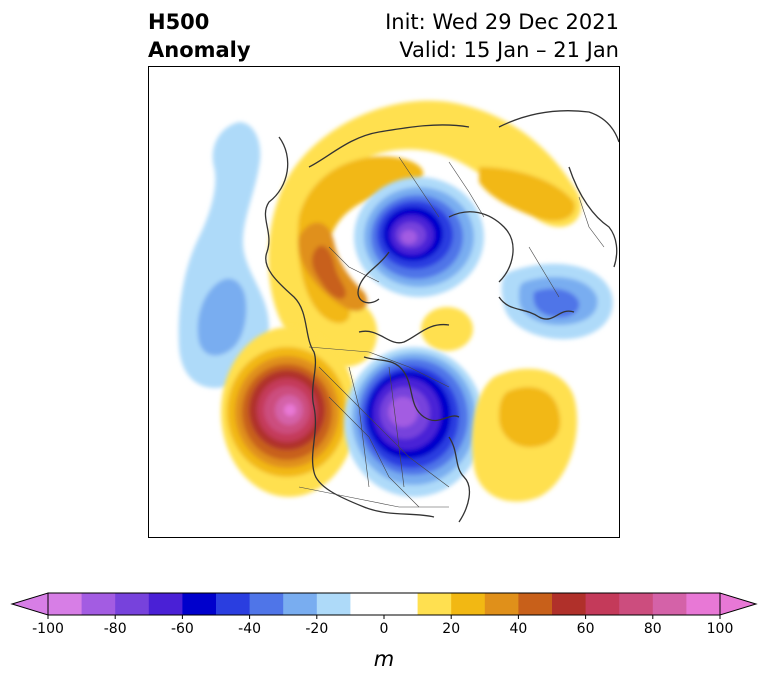  What do you see at coordinates (525, 435) in the screenshot?
I see `anomaly-feature-central-atlantic-ridge` at bounding box center [525, 435].